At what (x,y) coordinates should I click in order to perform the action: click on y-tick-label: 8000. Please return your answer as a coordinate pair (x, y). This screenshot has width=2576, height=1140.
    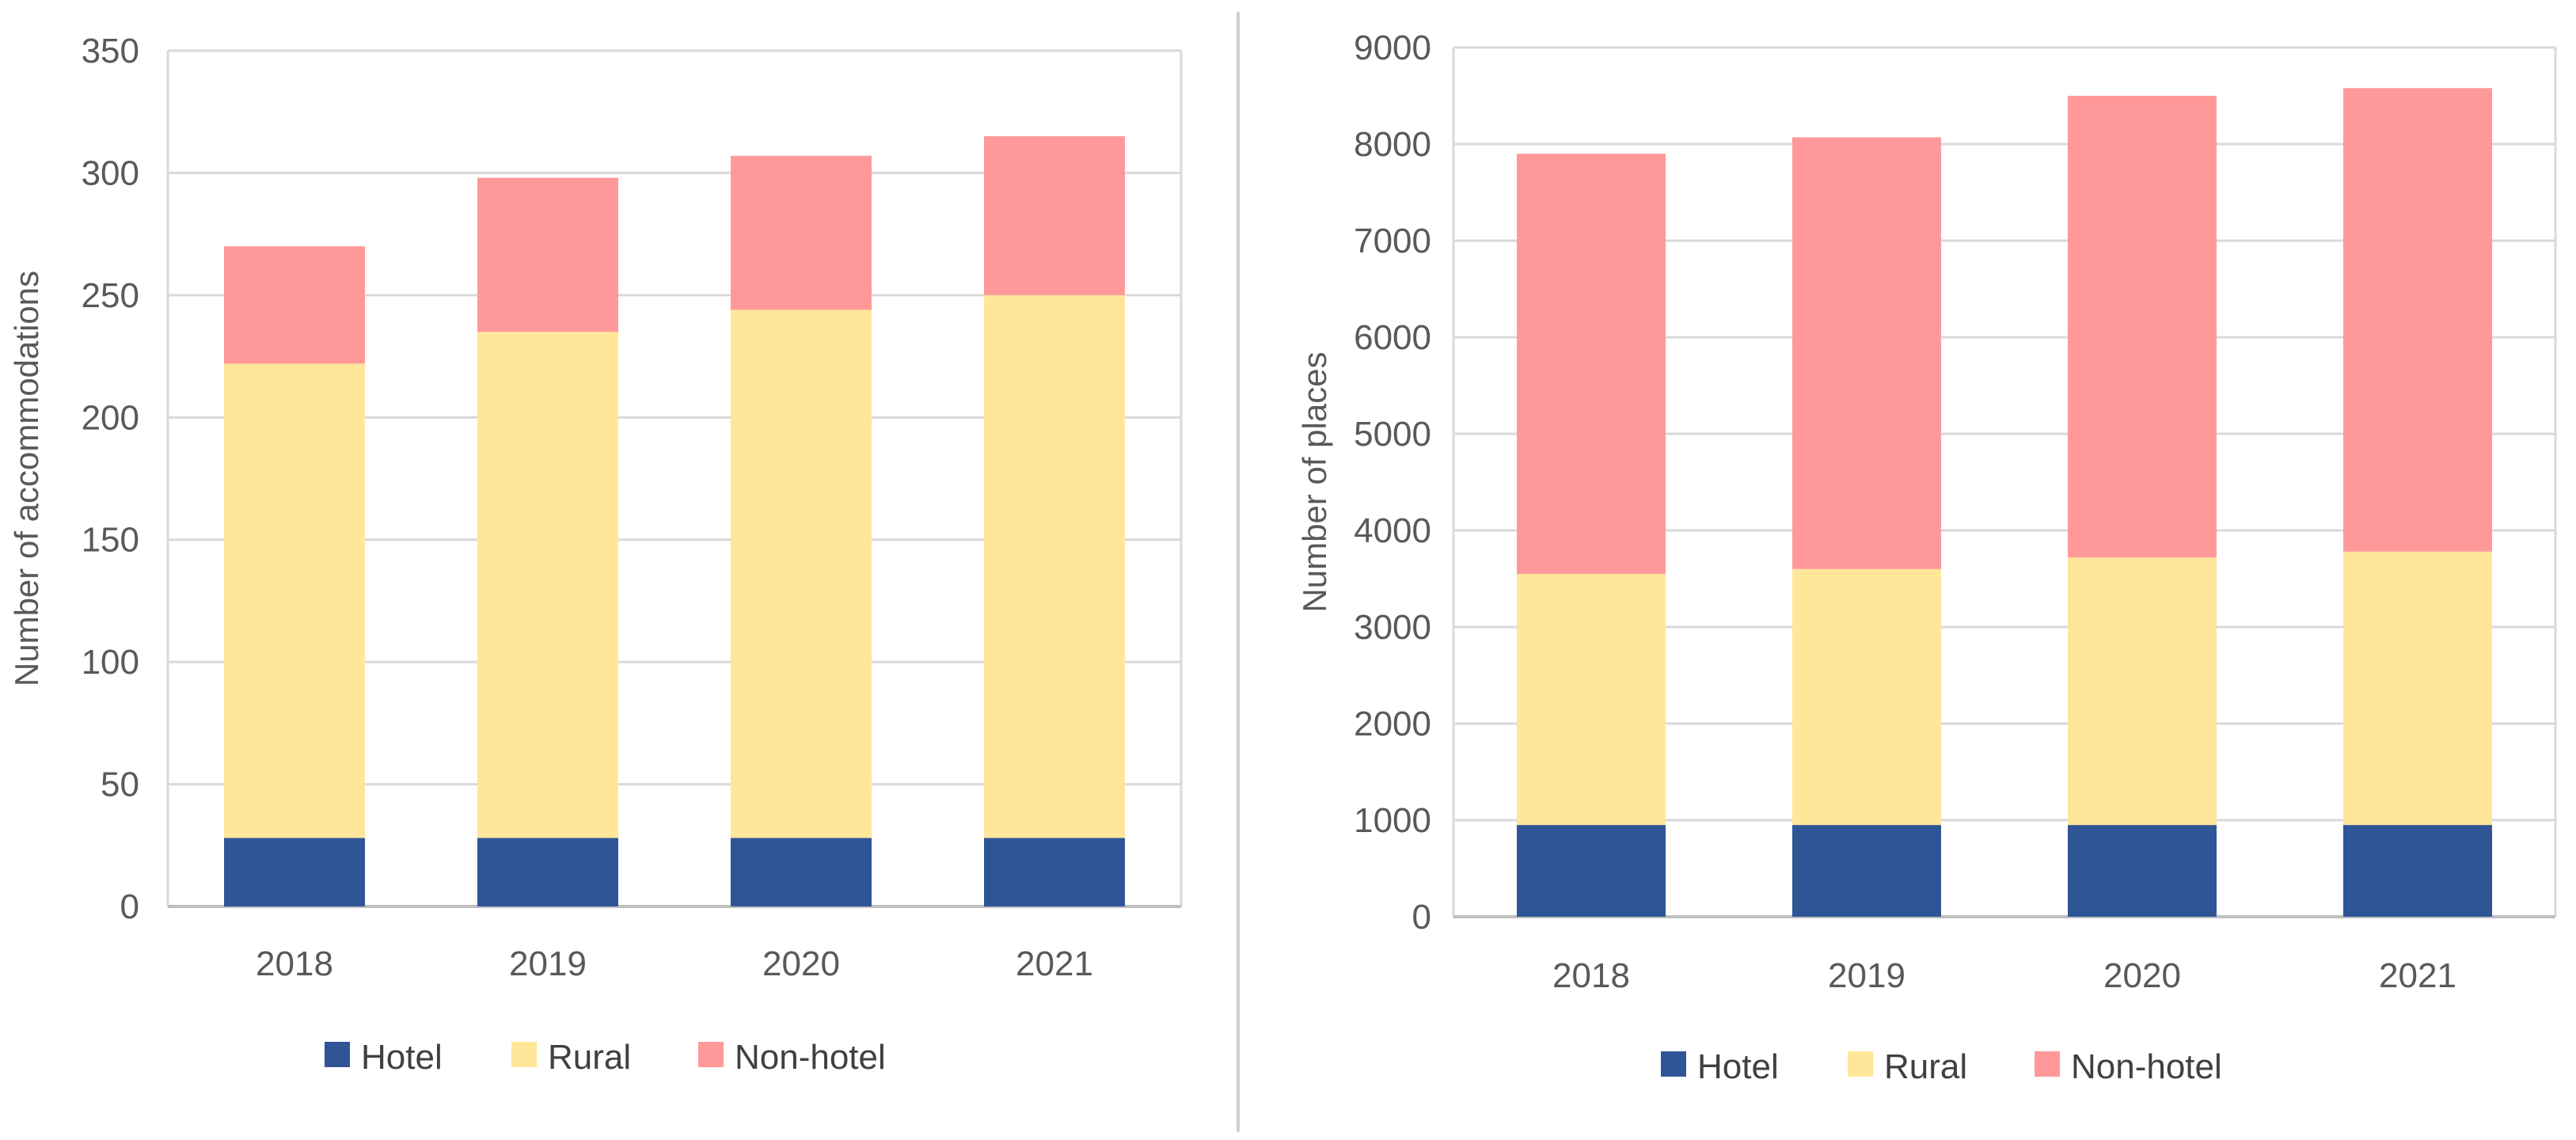
    Looking at the image, I should click on (1392, 144).